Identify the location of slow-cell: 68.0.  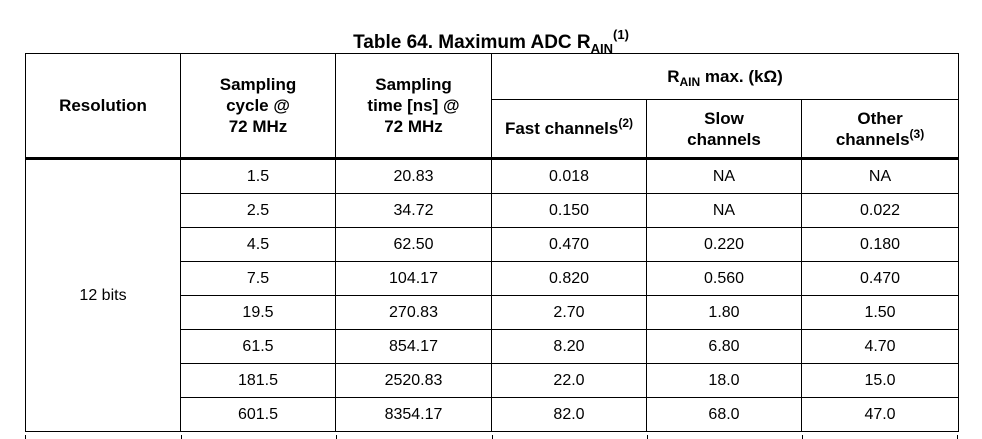
(724, 414).